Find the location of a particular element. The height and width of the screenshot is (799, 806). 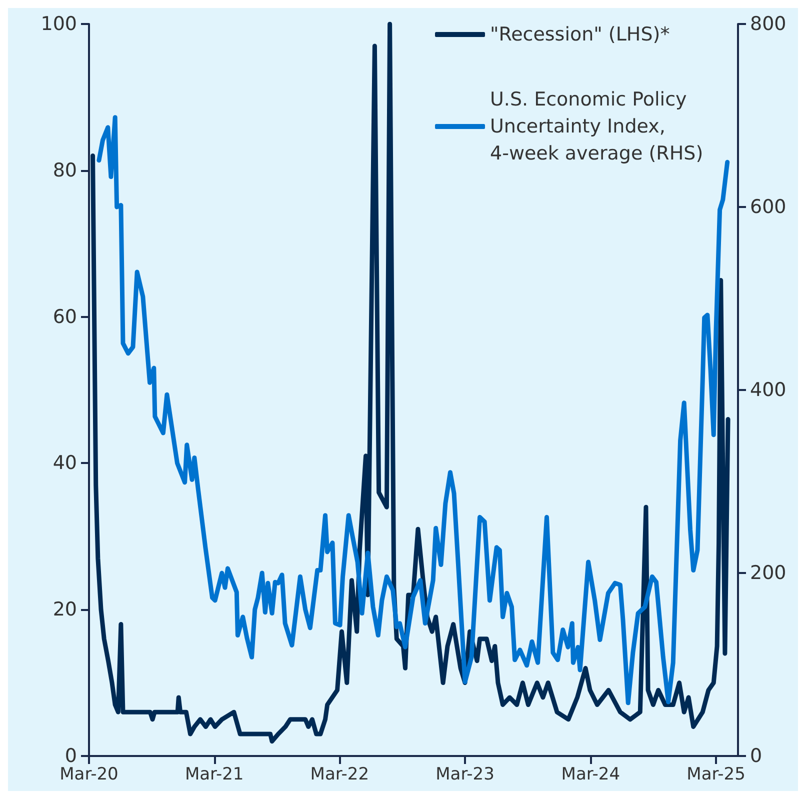

y2-tick-label: 200 is located at coordinates (768, 573).